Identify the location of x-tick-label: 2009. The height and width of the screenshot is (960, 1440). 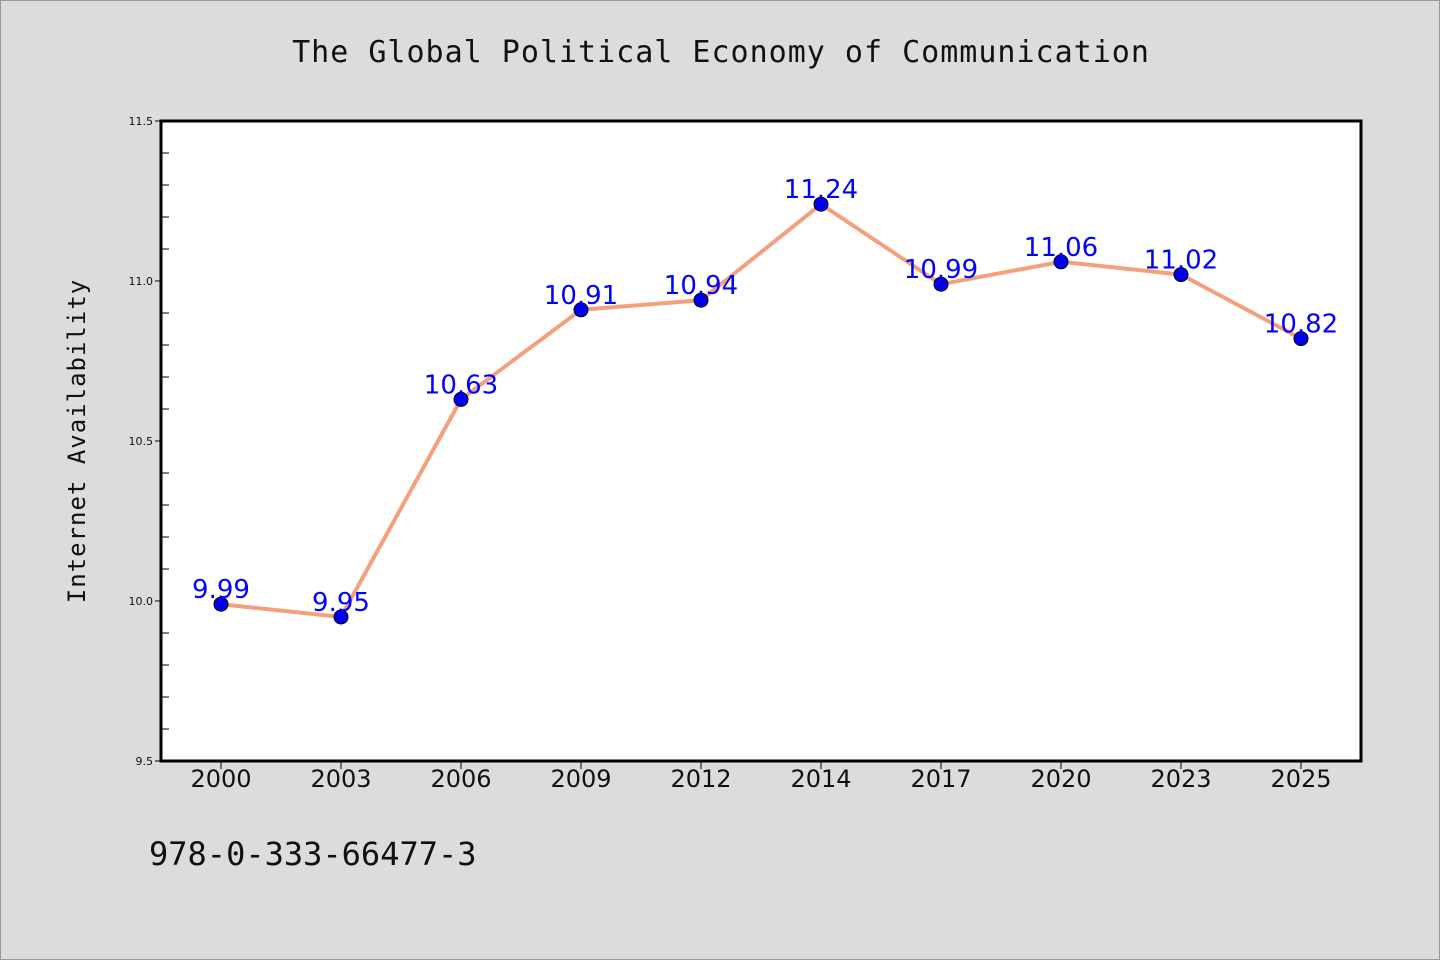
(580, 779).